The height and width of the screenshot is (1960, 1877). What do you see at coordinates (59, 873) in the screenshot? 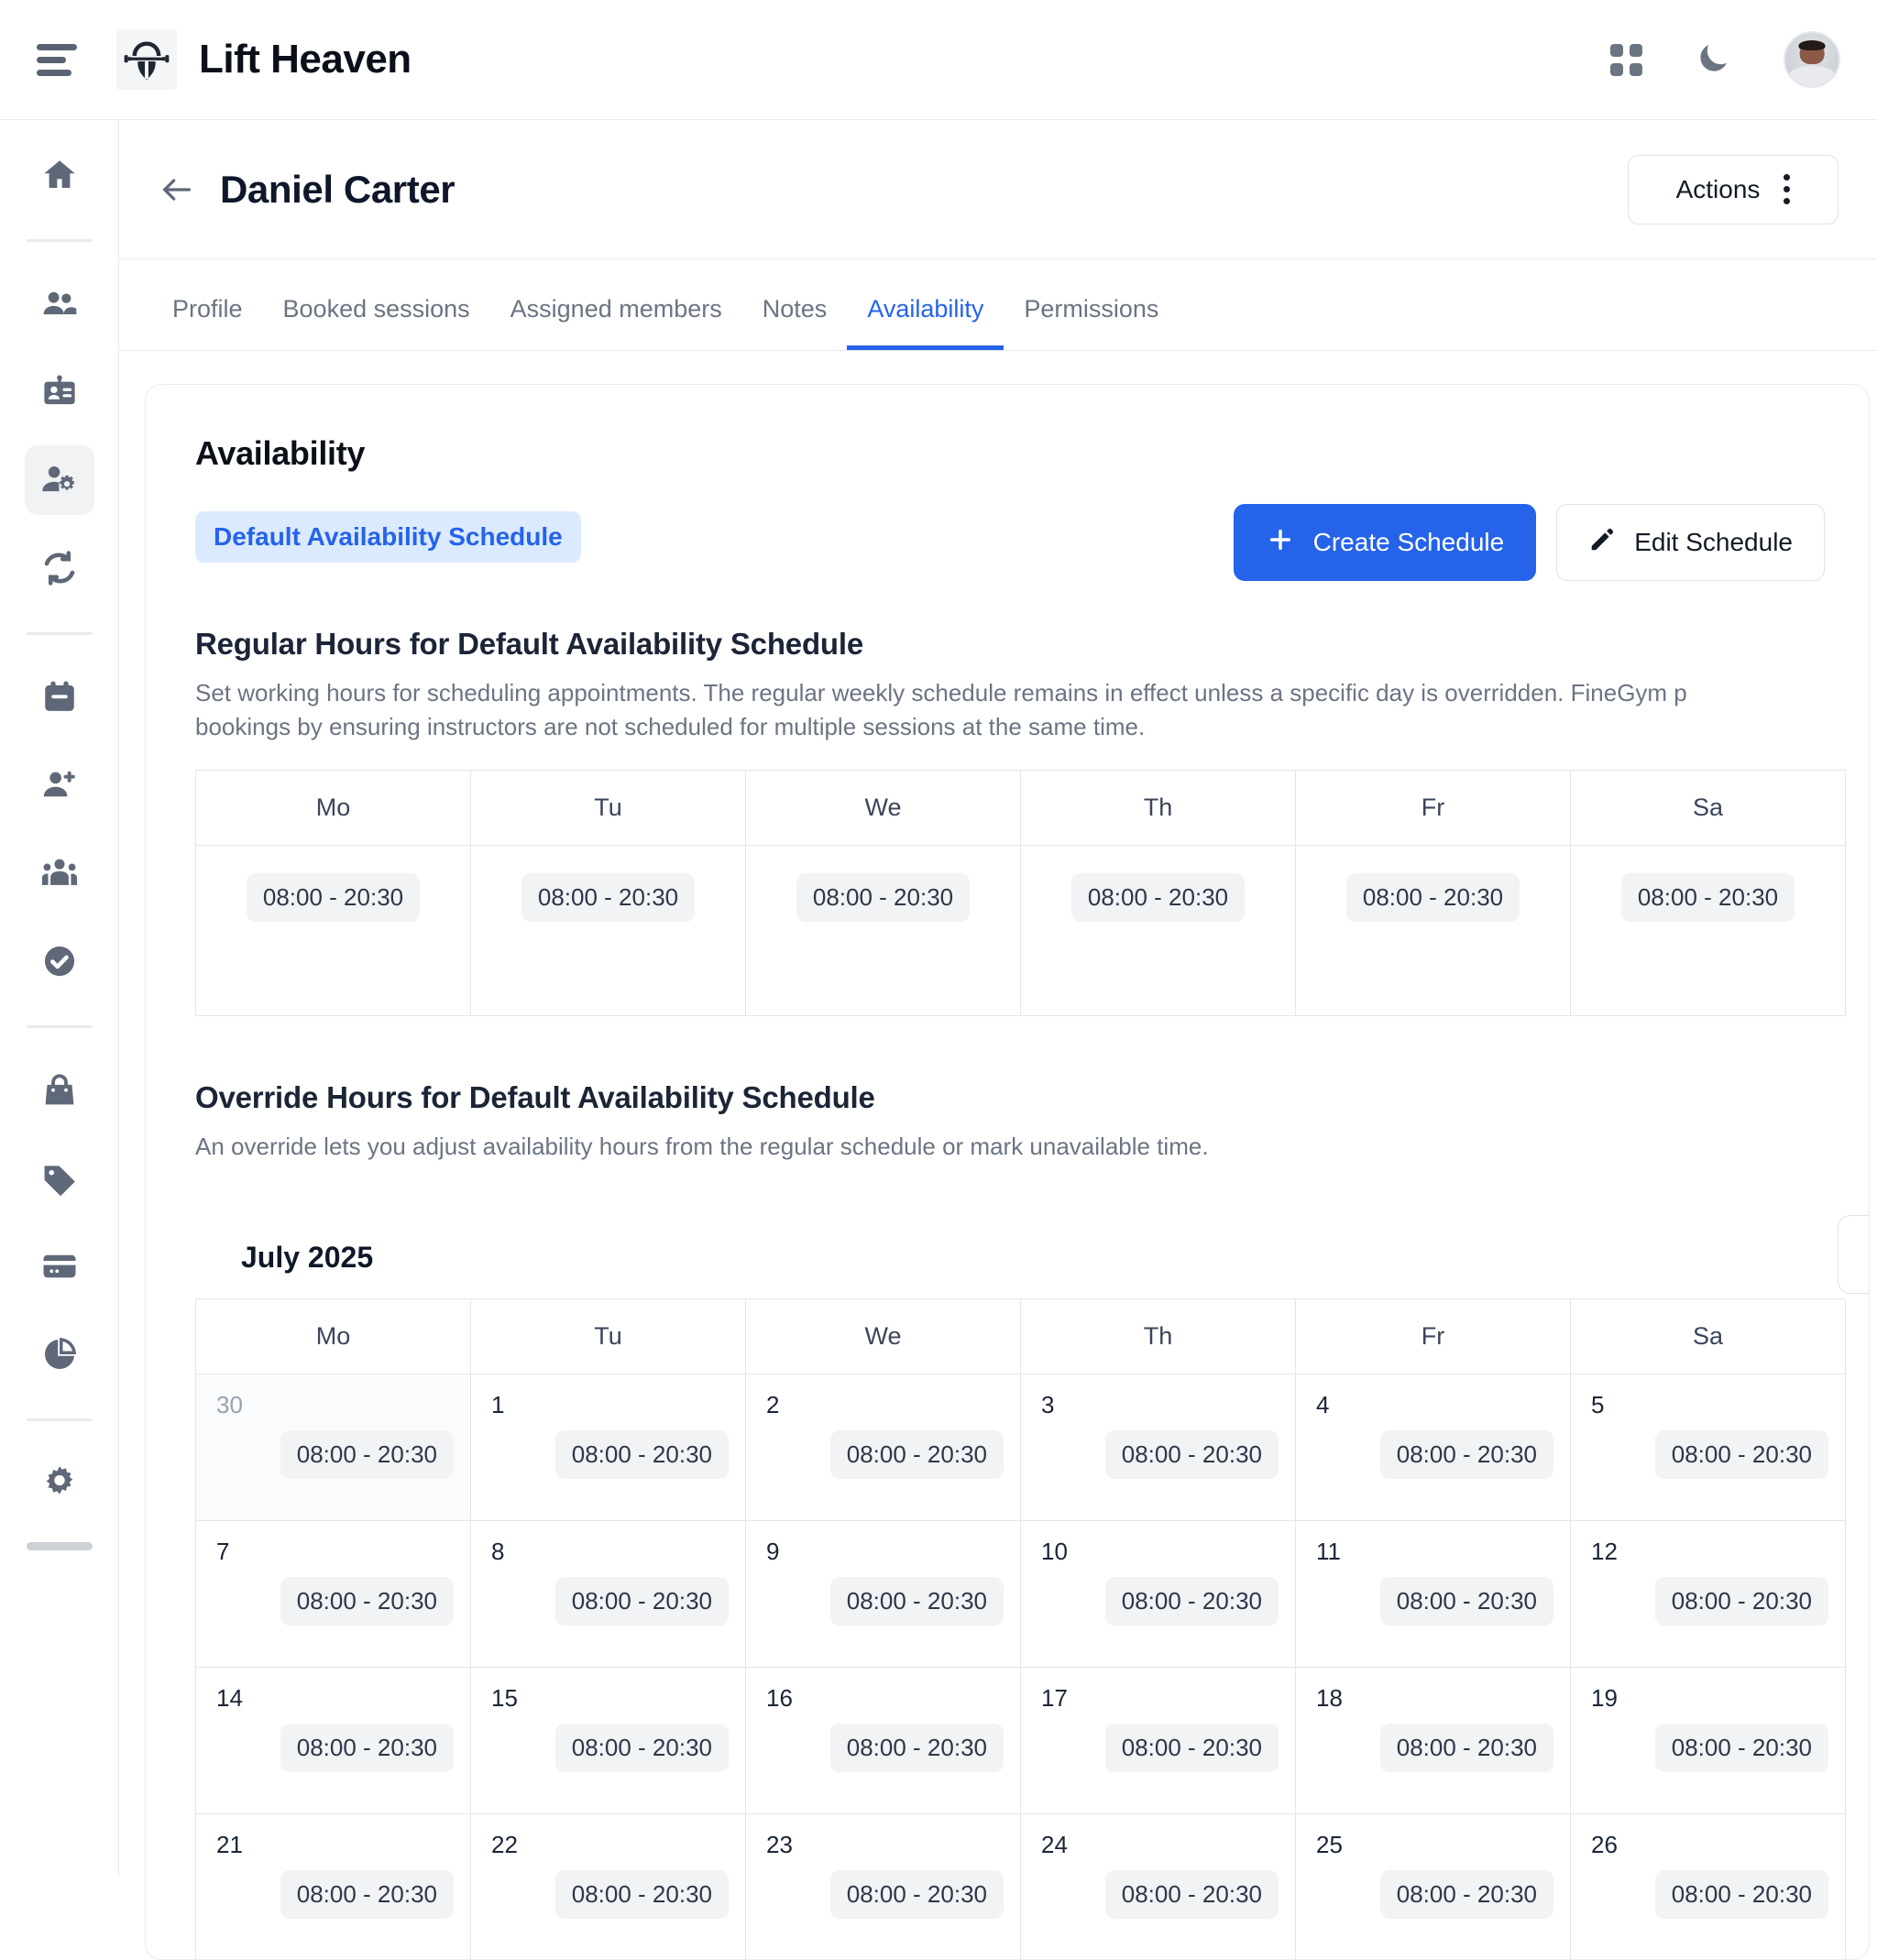
I see `sidebar-item-groups` at bounding box center [59, 873].